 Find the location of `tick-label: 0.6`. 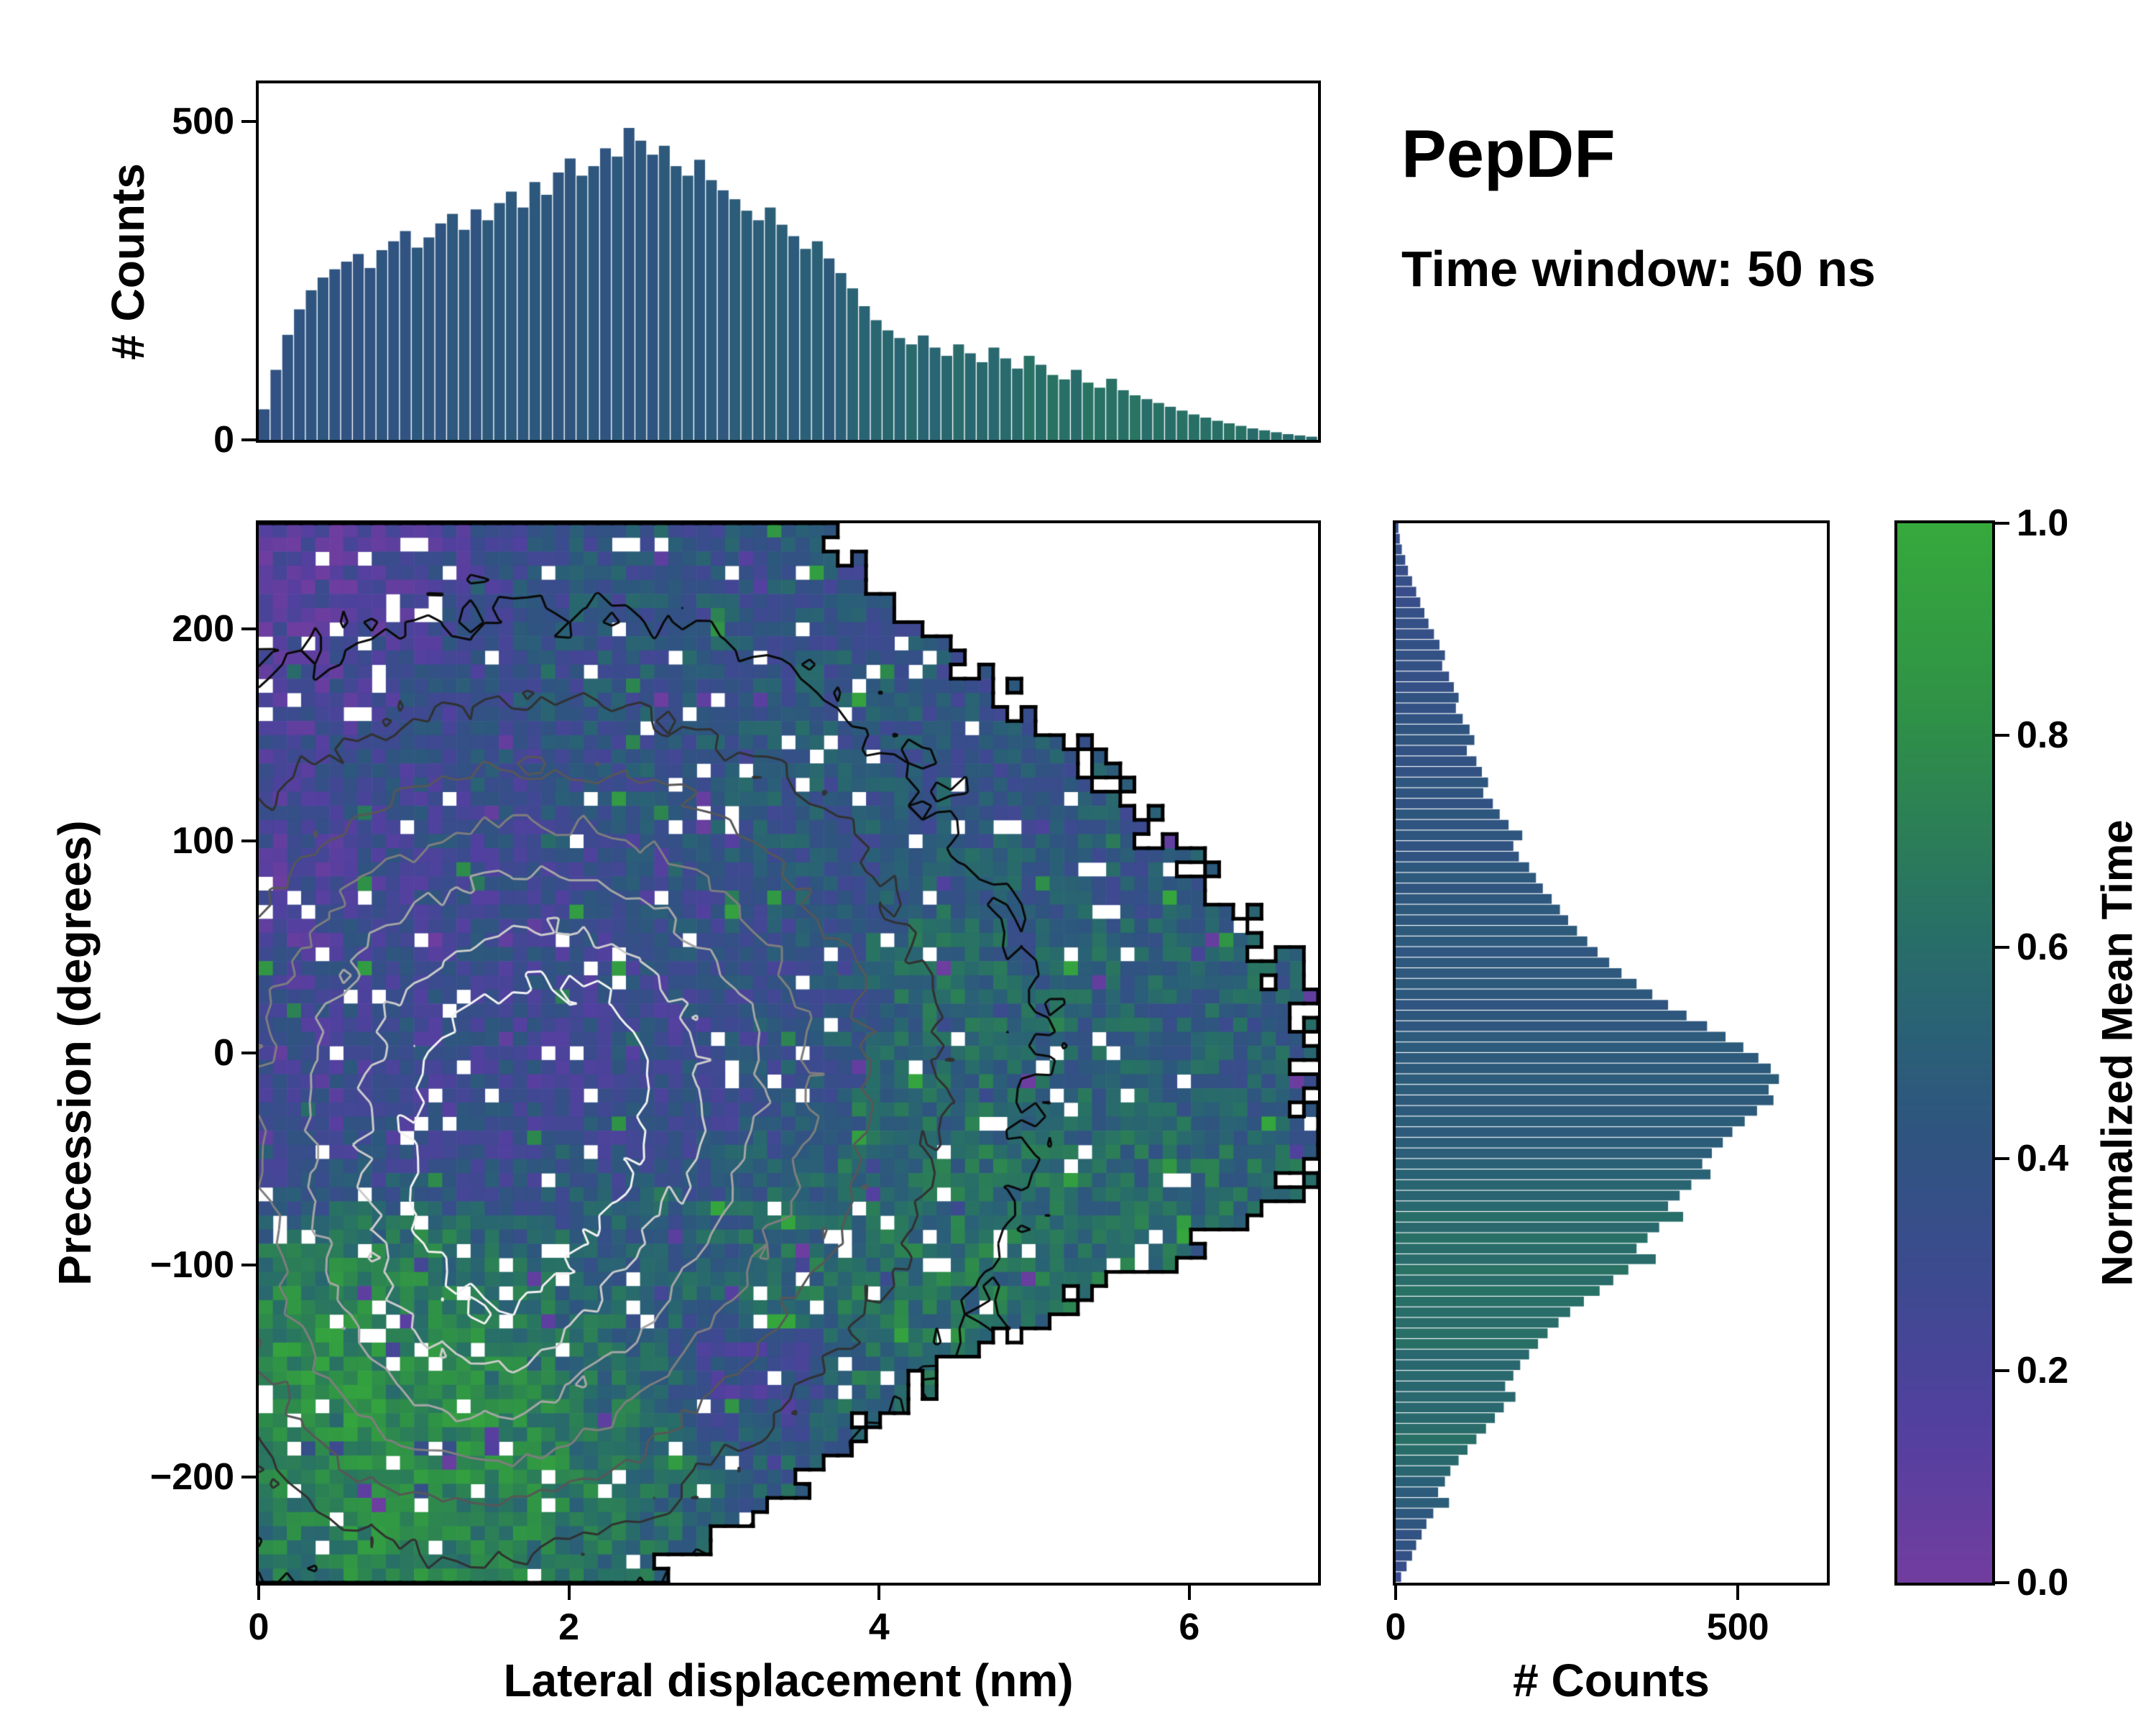

tick-label: 0.6 is located at coordinates (2043, 947).